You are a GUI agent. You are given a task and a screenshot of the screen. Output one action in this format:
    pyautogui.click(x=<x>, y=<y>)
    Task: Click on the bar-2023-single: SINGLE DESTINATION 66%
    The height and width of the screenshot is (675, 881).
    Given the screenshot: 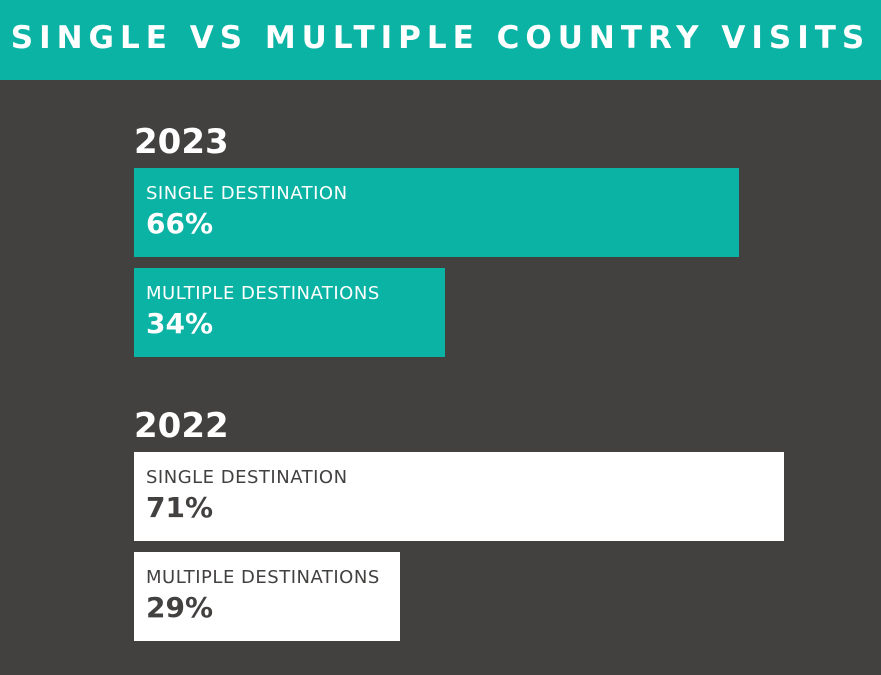 What is the action you would take?
    pyautogui.click(x=436, y=212)
    